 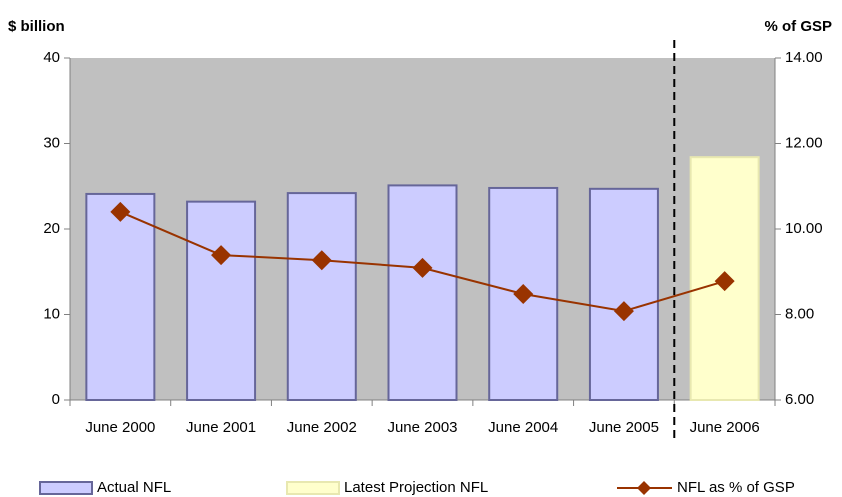 I want to click on y-tick-label: 0, so click(x=56, y=399).